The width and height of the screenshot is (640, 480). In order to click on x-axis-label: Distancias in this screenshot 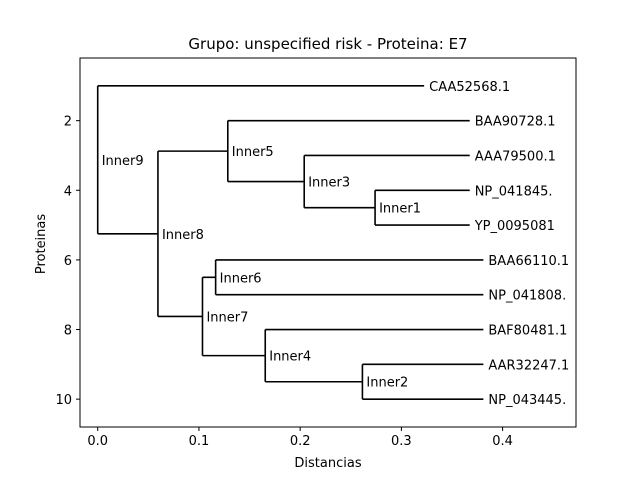, I will do `click(327, 463)`.